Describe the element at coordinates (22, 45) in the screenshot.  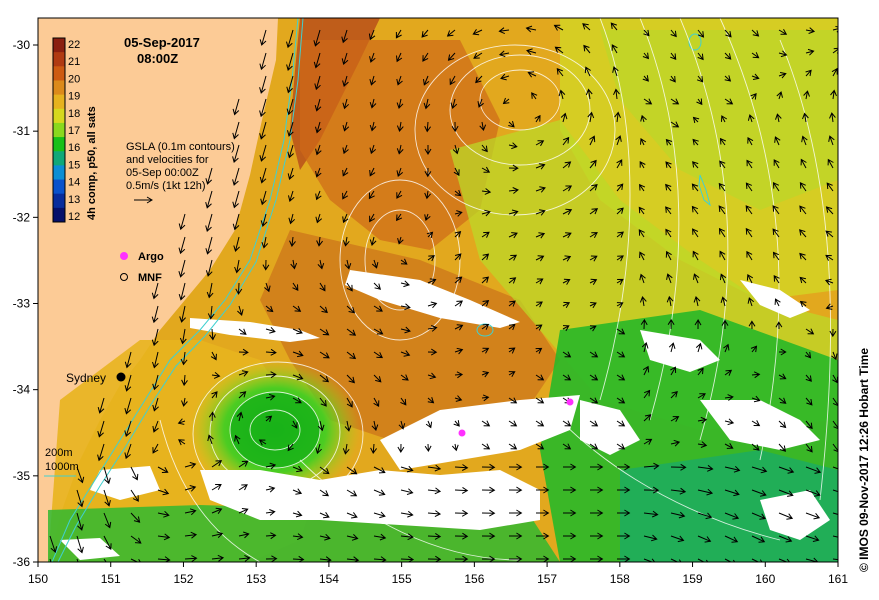
I see `y-tick-label: -30` at that location.